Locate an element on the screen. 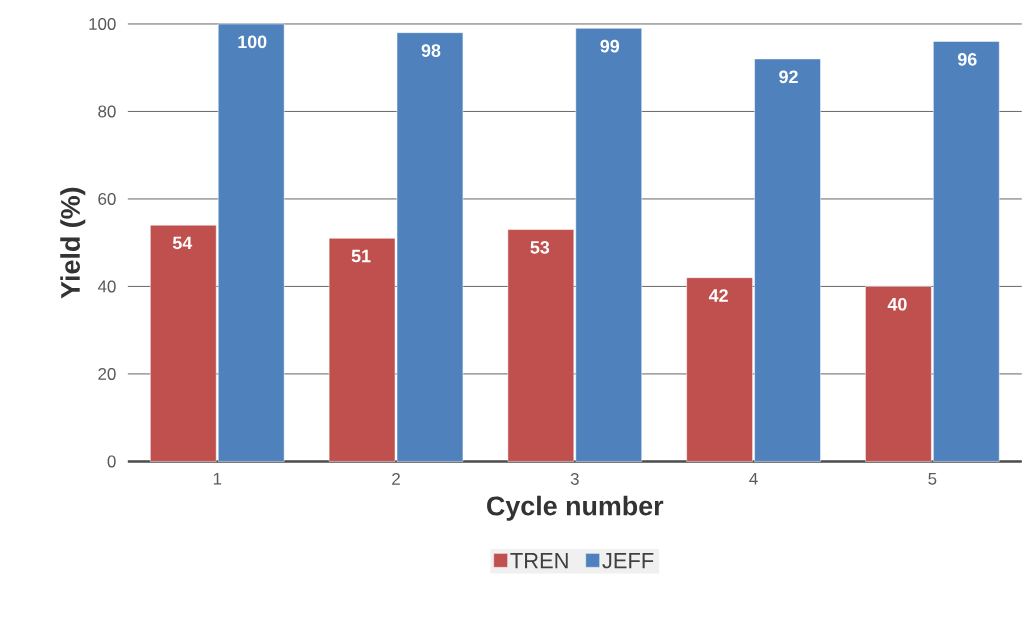 The image size is (1023, 631). data-label: 92 is located at coordinates (788, 77).